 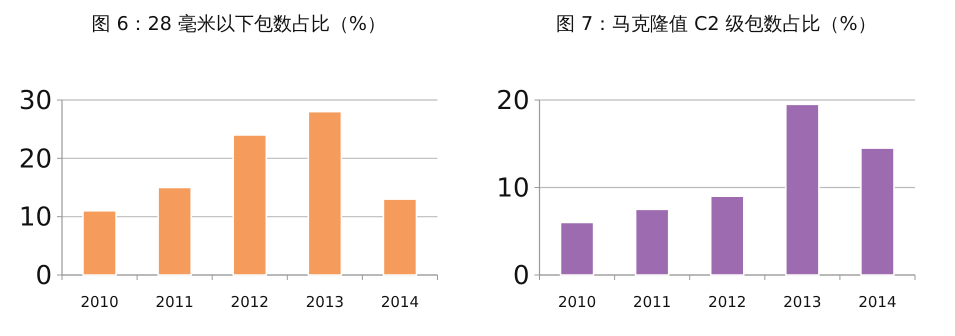 What do you see at coordinates (716, 24) in the screenshot?
I see `chart-title: 图 7：马克隆值 C2 级包数占比（%）` at bounding box center [716, 24].